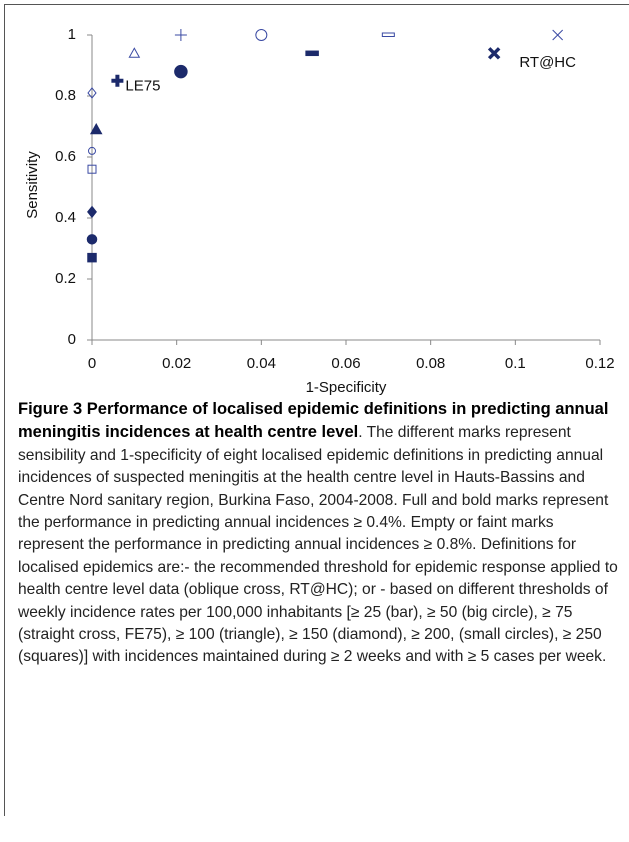 The width and height of the screenshot is (629, 842). Describe the element at coordinates (65, 156) in the screenshot. I see `y-tick-label: 0.6` at that location.